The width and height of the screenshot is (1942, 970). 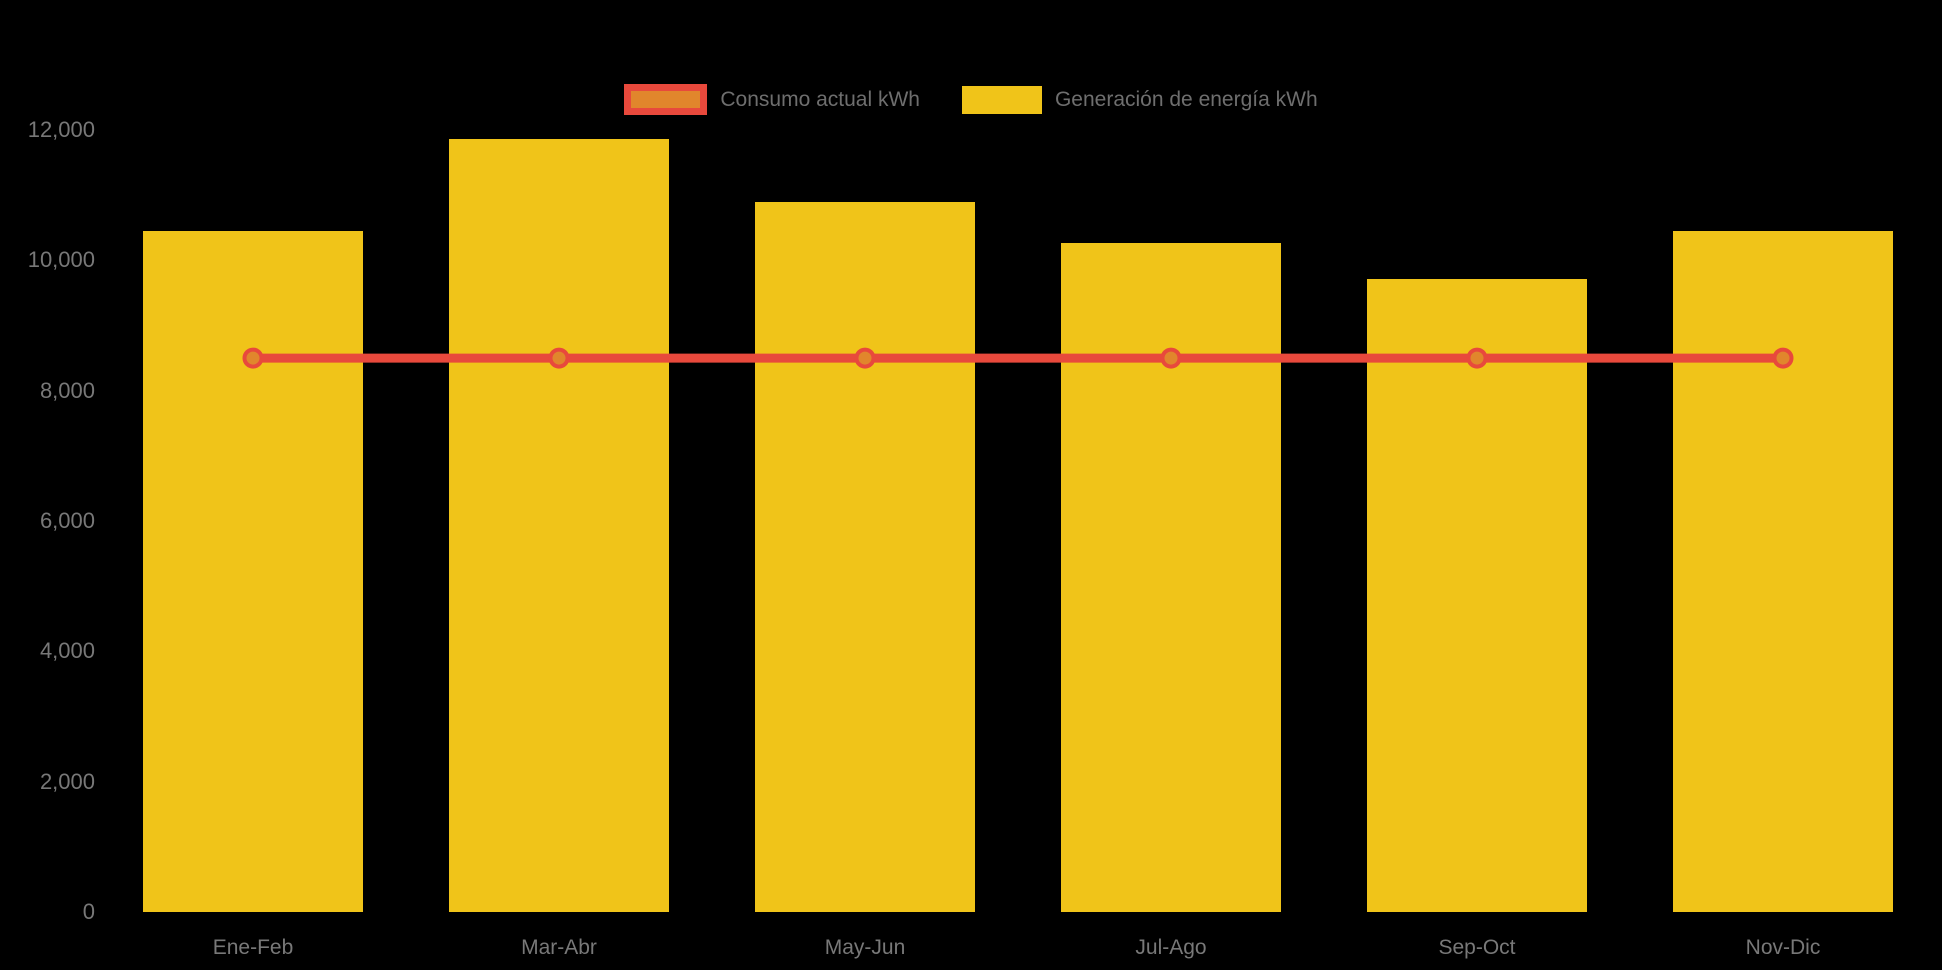 What do you see at coordinates (67, 651) in the screenshot?
I see `y-axis-tick-label: 4,000` at bounding box center [67, 651].